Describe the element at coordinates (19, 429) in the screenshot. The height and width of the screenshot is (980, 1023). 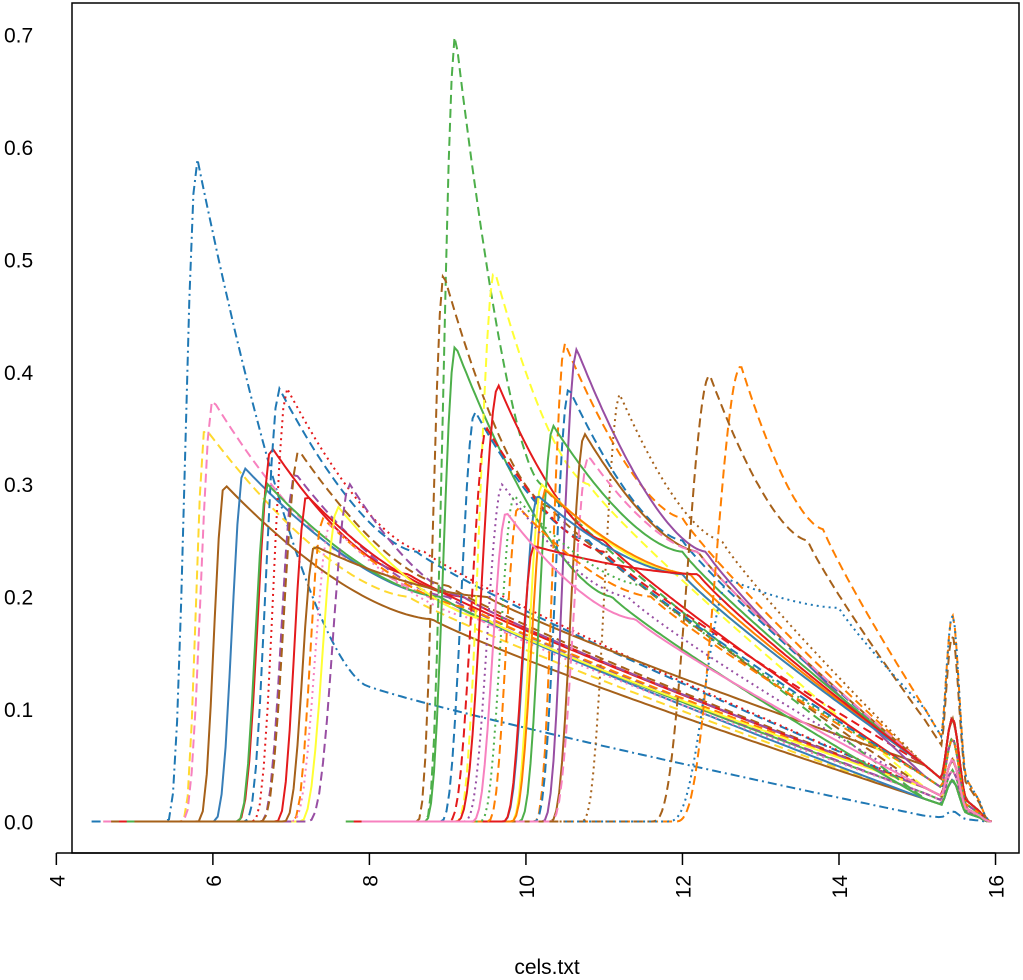
I see `y-axis: 0.0 0.1 0.2 0.3 0.4 0.5 0.6 0.7` at that location.